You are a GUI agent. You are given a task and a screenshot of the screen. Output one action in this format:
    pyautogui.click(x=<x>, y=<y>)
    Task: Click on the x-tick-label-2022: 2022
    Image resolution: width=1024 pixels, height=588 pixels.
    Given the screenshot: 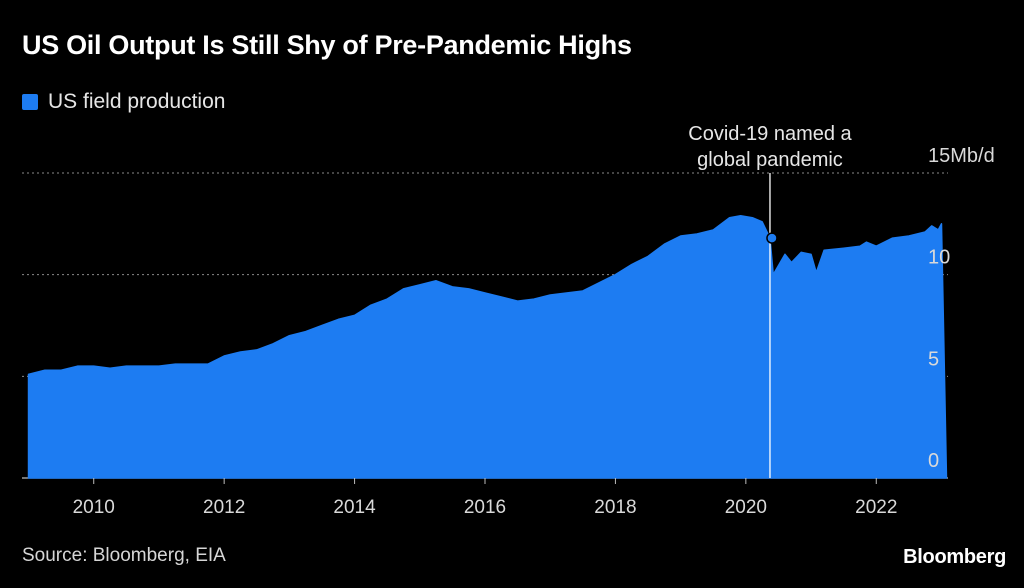 What is the action you would take?
    pyautogui.click(x=876, y=507)
    